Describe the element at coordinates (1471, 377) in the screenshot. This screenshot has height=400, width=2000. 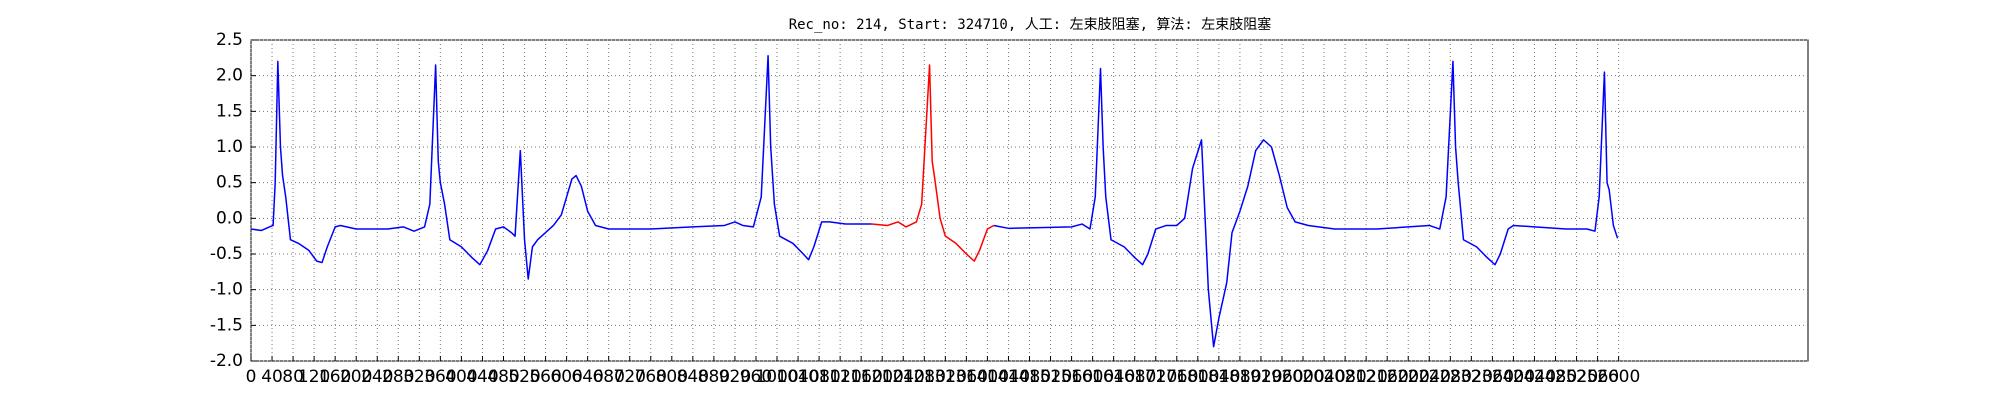
I see `x-tick-label: 2320` at that location.